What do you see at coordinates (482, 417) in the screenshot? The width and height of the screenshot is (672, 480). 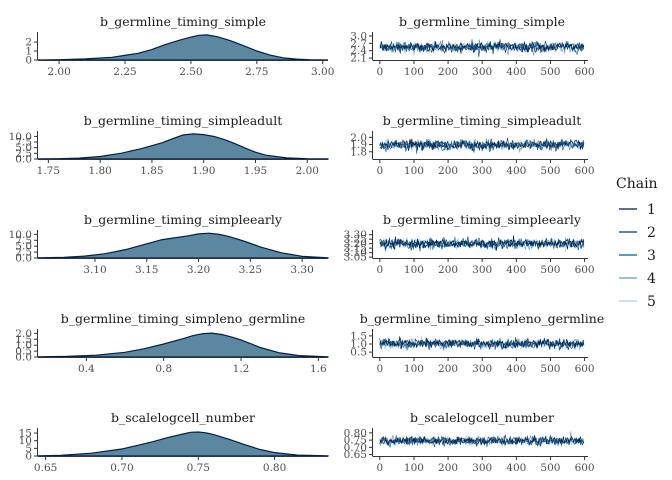 I see `panel-title: b_scalelogcell_number` at bounding box center [482, 417].